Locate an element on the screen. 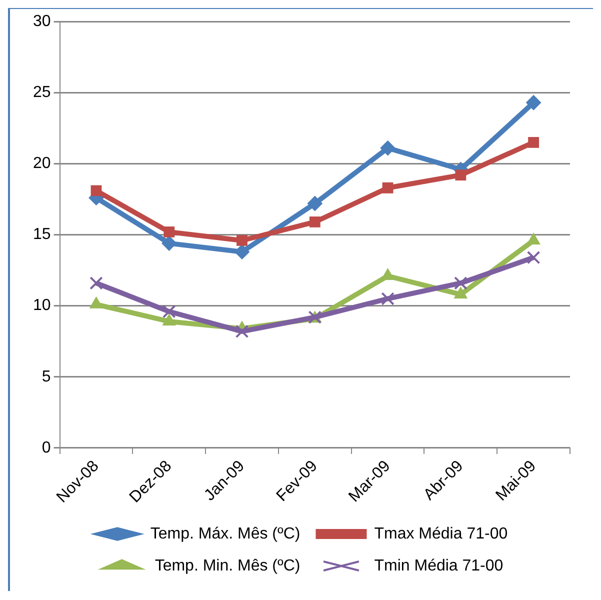 Image resolution: width=601 pixels, height=600 pixels. y-tick-label: 0 is located at coordinates (46, 447).